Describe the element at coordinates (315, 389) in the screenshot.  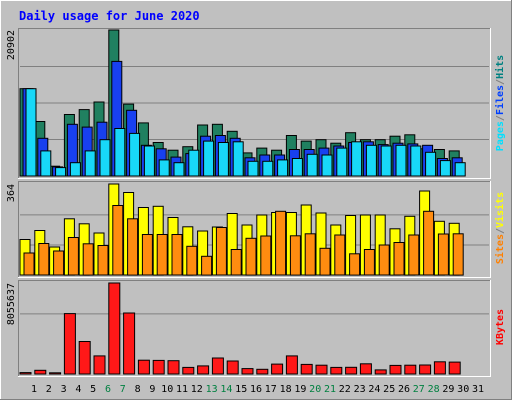
I see `x-tick-label-20: 20` at that location.